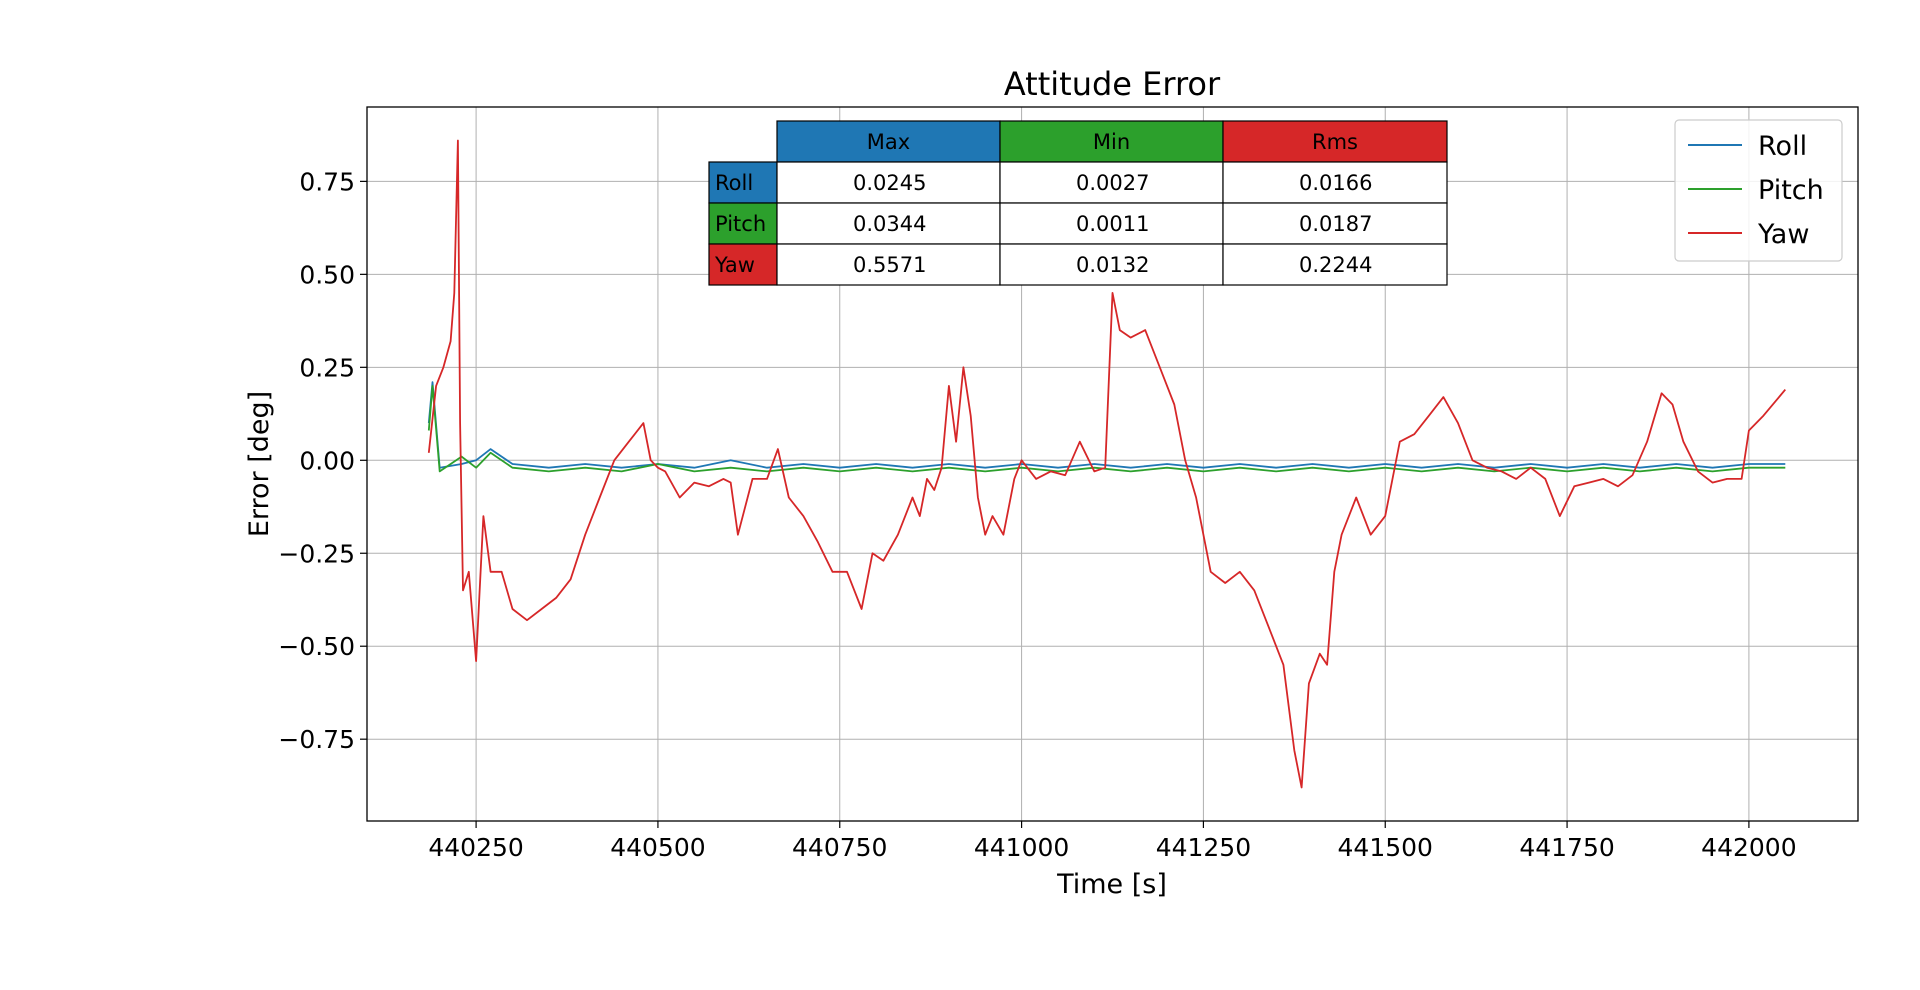 This screenshot has width=1920, height=990. Describe the element at coordinates (740, 224) in the screenshot. I see `table-row-label: Pitch` at that location.